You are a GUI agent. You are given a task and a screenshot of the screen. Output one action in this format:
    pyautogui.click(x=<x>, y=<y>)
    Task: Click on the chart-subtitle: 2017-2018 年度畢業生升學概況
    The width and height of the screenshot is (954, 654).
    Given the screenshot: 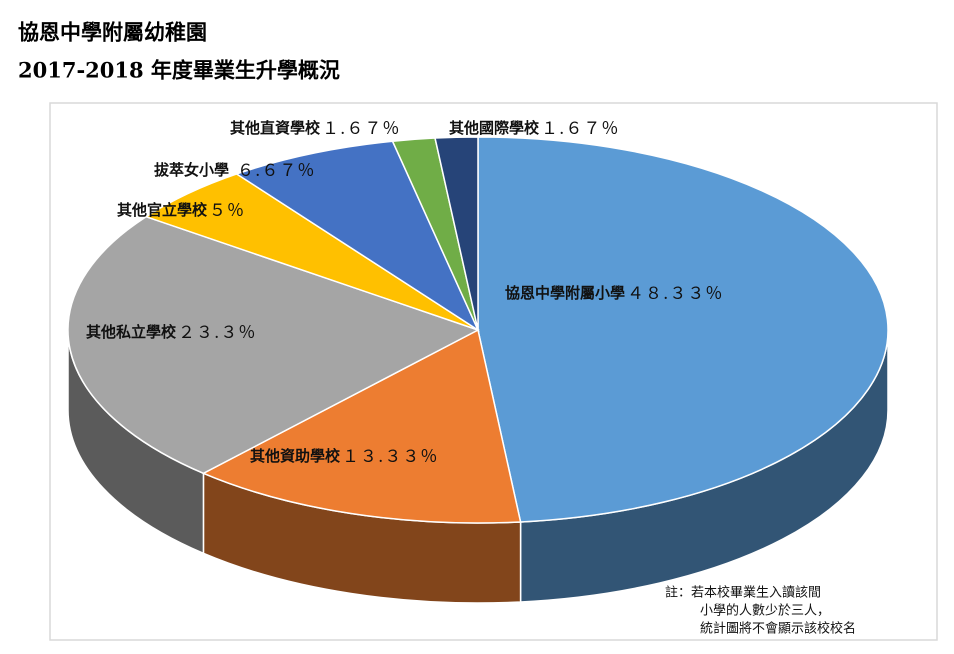 What is the action you would take?
    pyautogui.click(x=179, y=70)
    